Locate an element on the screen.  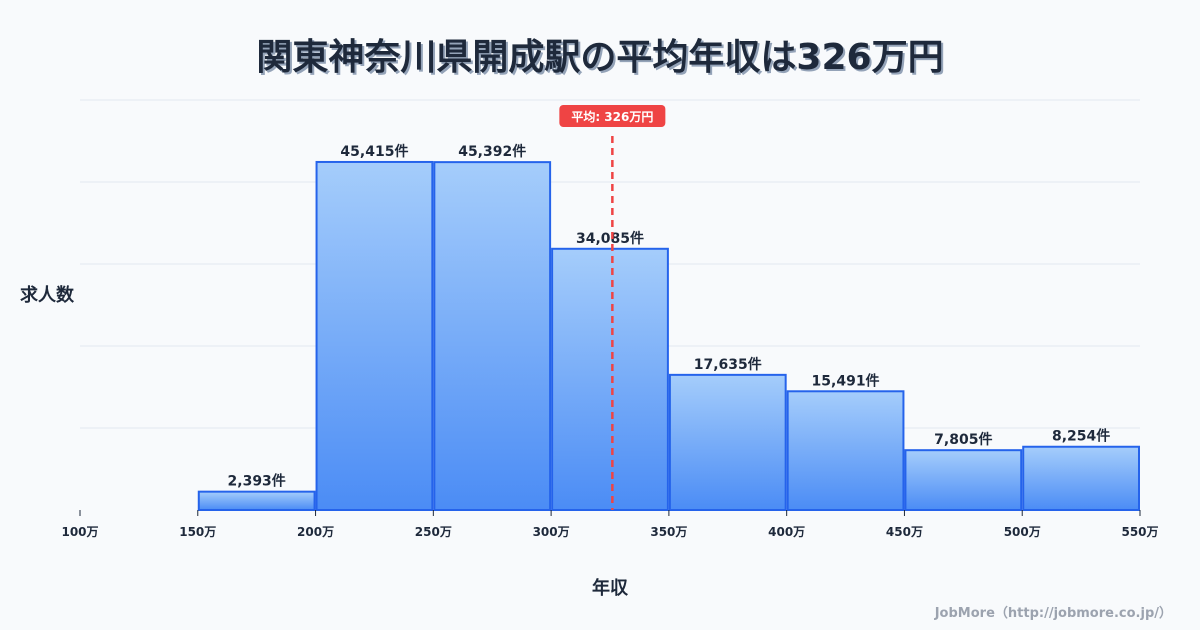
x-axis-ticks: 100万 150万 200万 250万 300万 350万 400万 450万 500万 550万 is located at coordinates (610, 524).